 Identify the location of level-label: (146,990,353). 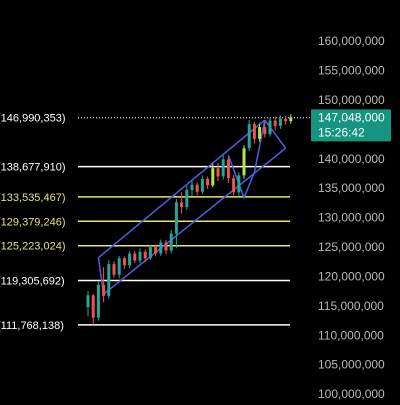
(33, 119).